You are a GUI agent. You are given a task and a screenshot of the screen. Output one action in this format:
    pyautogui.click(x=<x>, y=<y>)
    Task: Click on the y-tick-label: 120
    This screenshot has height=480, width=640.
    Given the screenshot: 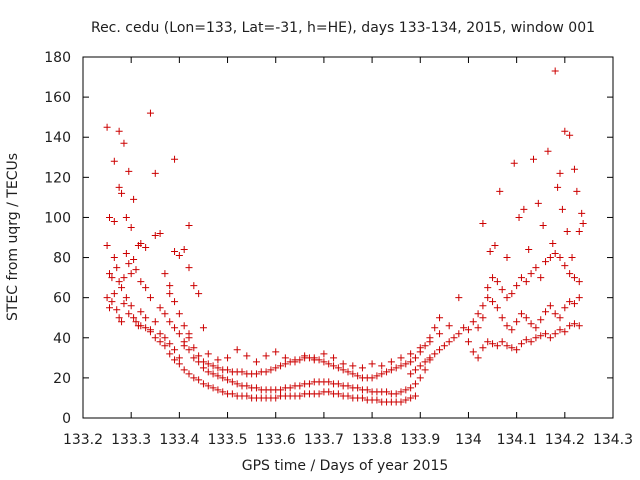 What is the action you would take?
    pyautogui.click(x=57, y=178)
    